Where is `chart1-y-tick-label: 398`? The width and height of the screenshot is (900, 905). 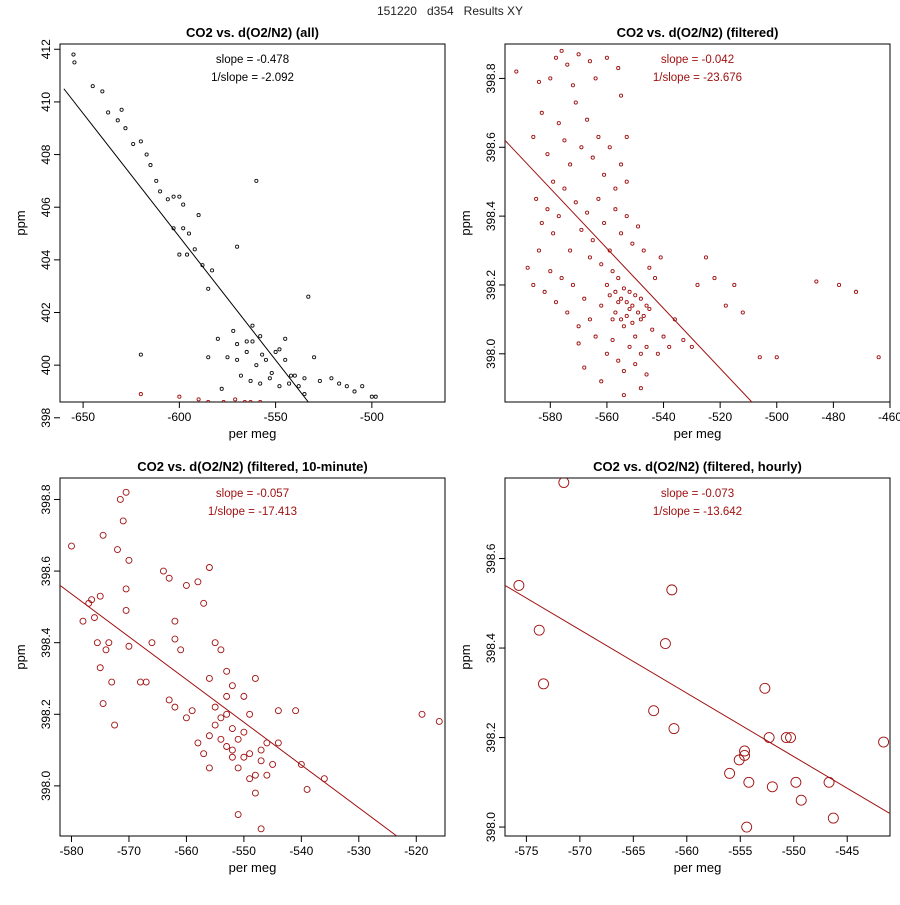
chart1-y-tick-label: 398 is located at coordinates (46, 417).